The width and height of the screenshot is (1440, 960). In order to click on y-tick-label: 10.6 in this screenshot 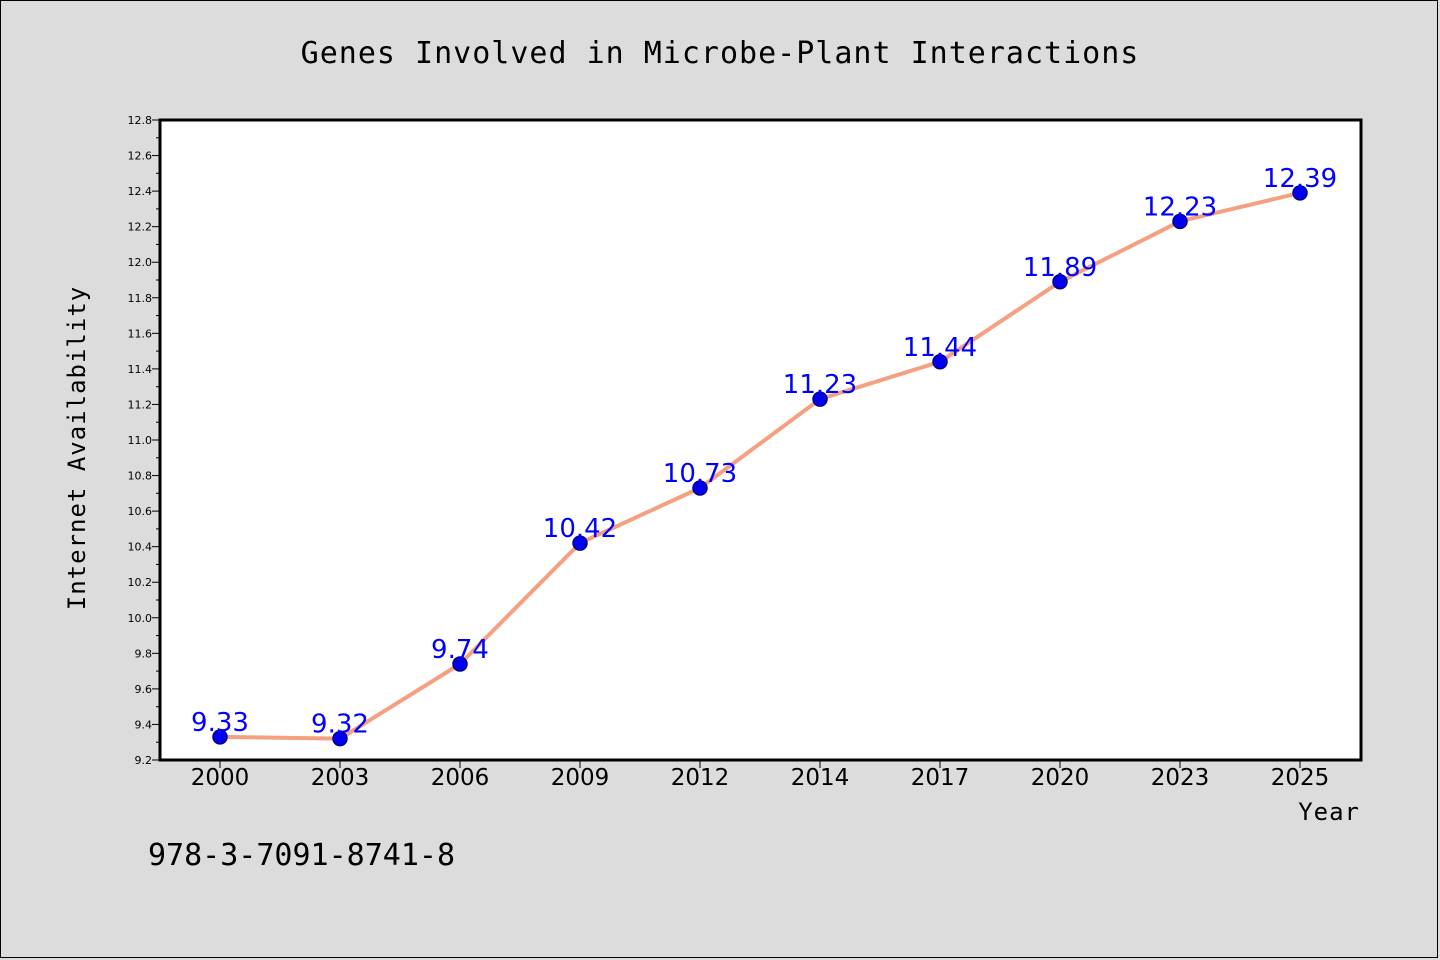, I will do `click(140, 511)`.